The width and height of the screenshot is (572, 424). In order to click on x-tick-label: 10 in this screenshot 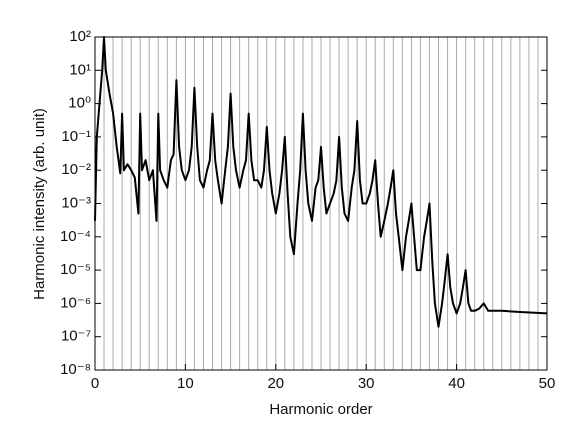, I will do `click(185, 383)`.